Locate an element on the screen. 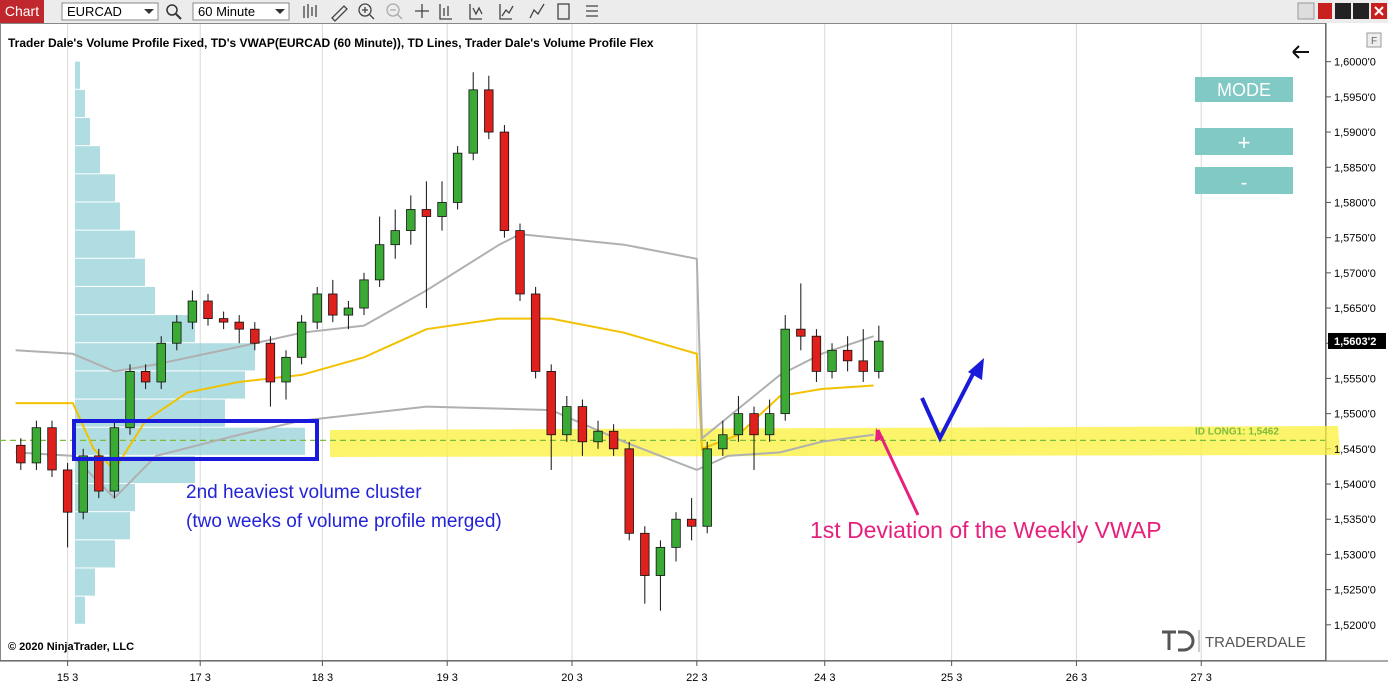 The image size is (1388, 688). close-icon is located at coordinates (1379, 11).